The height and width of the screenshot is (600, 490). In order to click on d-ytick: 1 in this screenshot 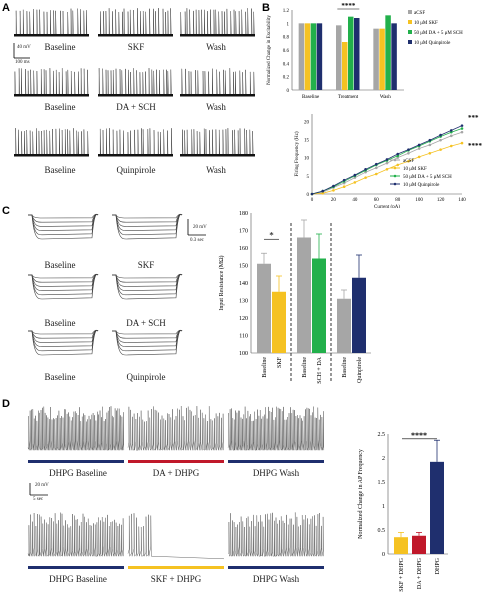, I will do `click(383, 507)`.